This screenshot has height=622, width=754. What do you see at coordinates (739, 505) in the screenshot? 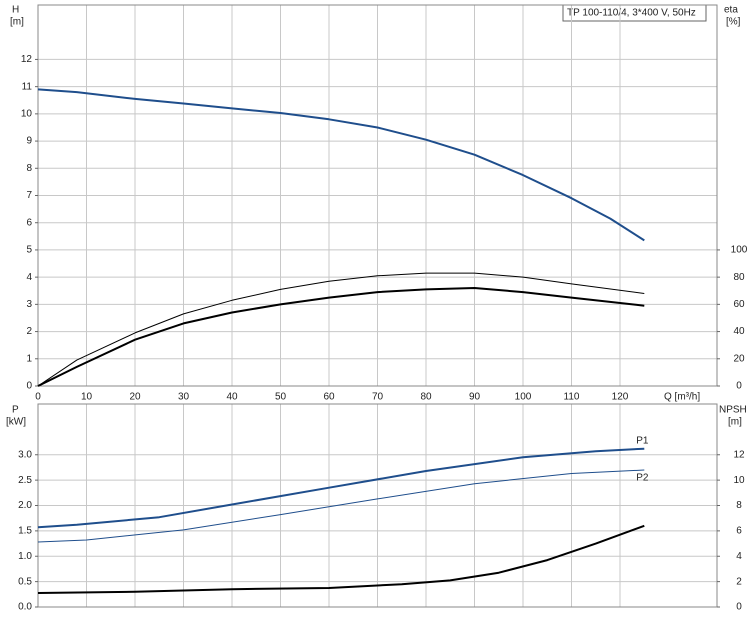
I see `y2-tick-label: 8` at bounding box center [739, 505].